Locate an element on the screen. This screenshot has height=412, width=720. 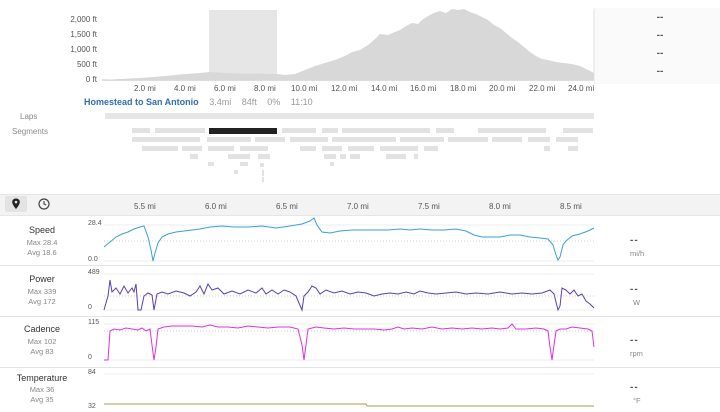
power-avg: Avg 172 is located at coordinates (42, 301).